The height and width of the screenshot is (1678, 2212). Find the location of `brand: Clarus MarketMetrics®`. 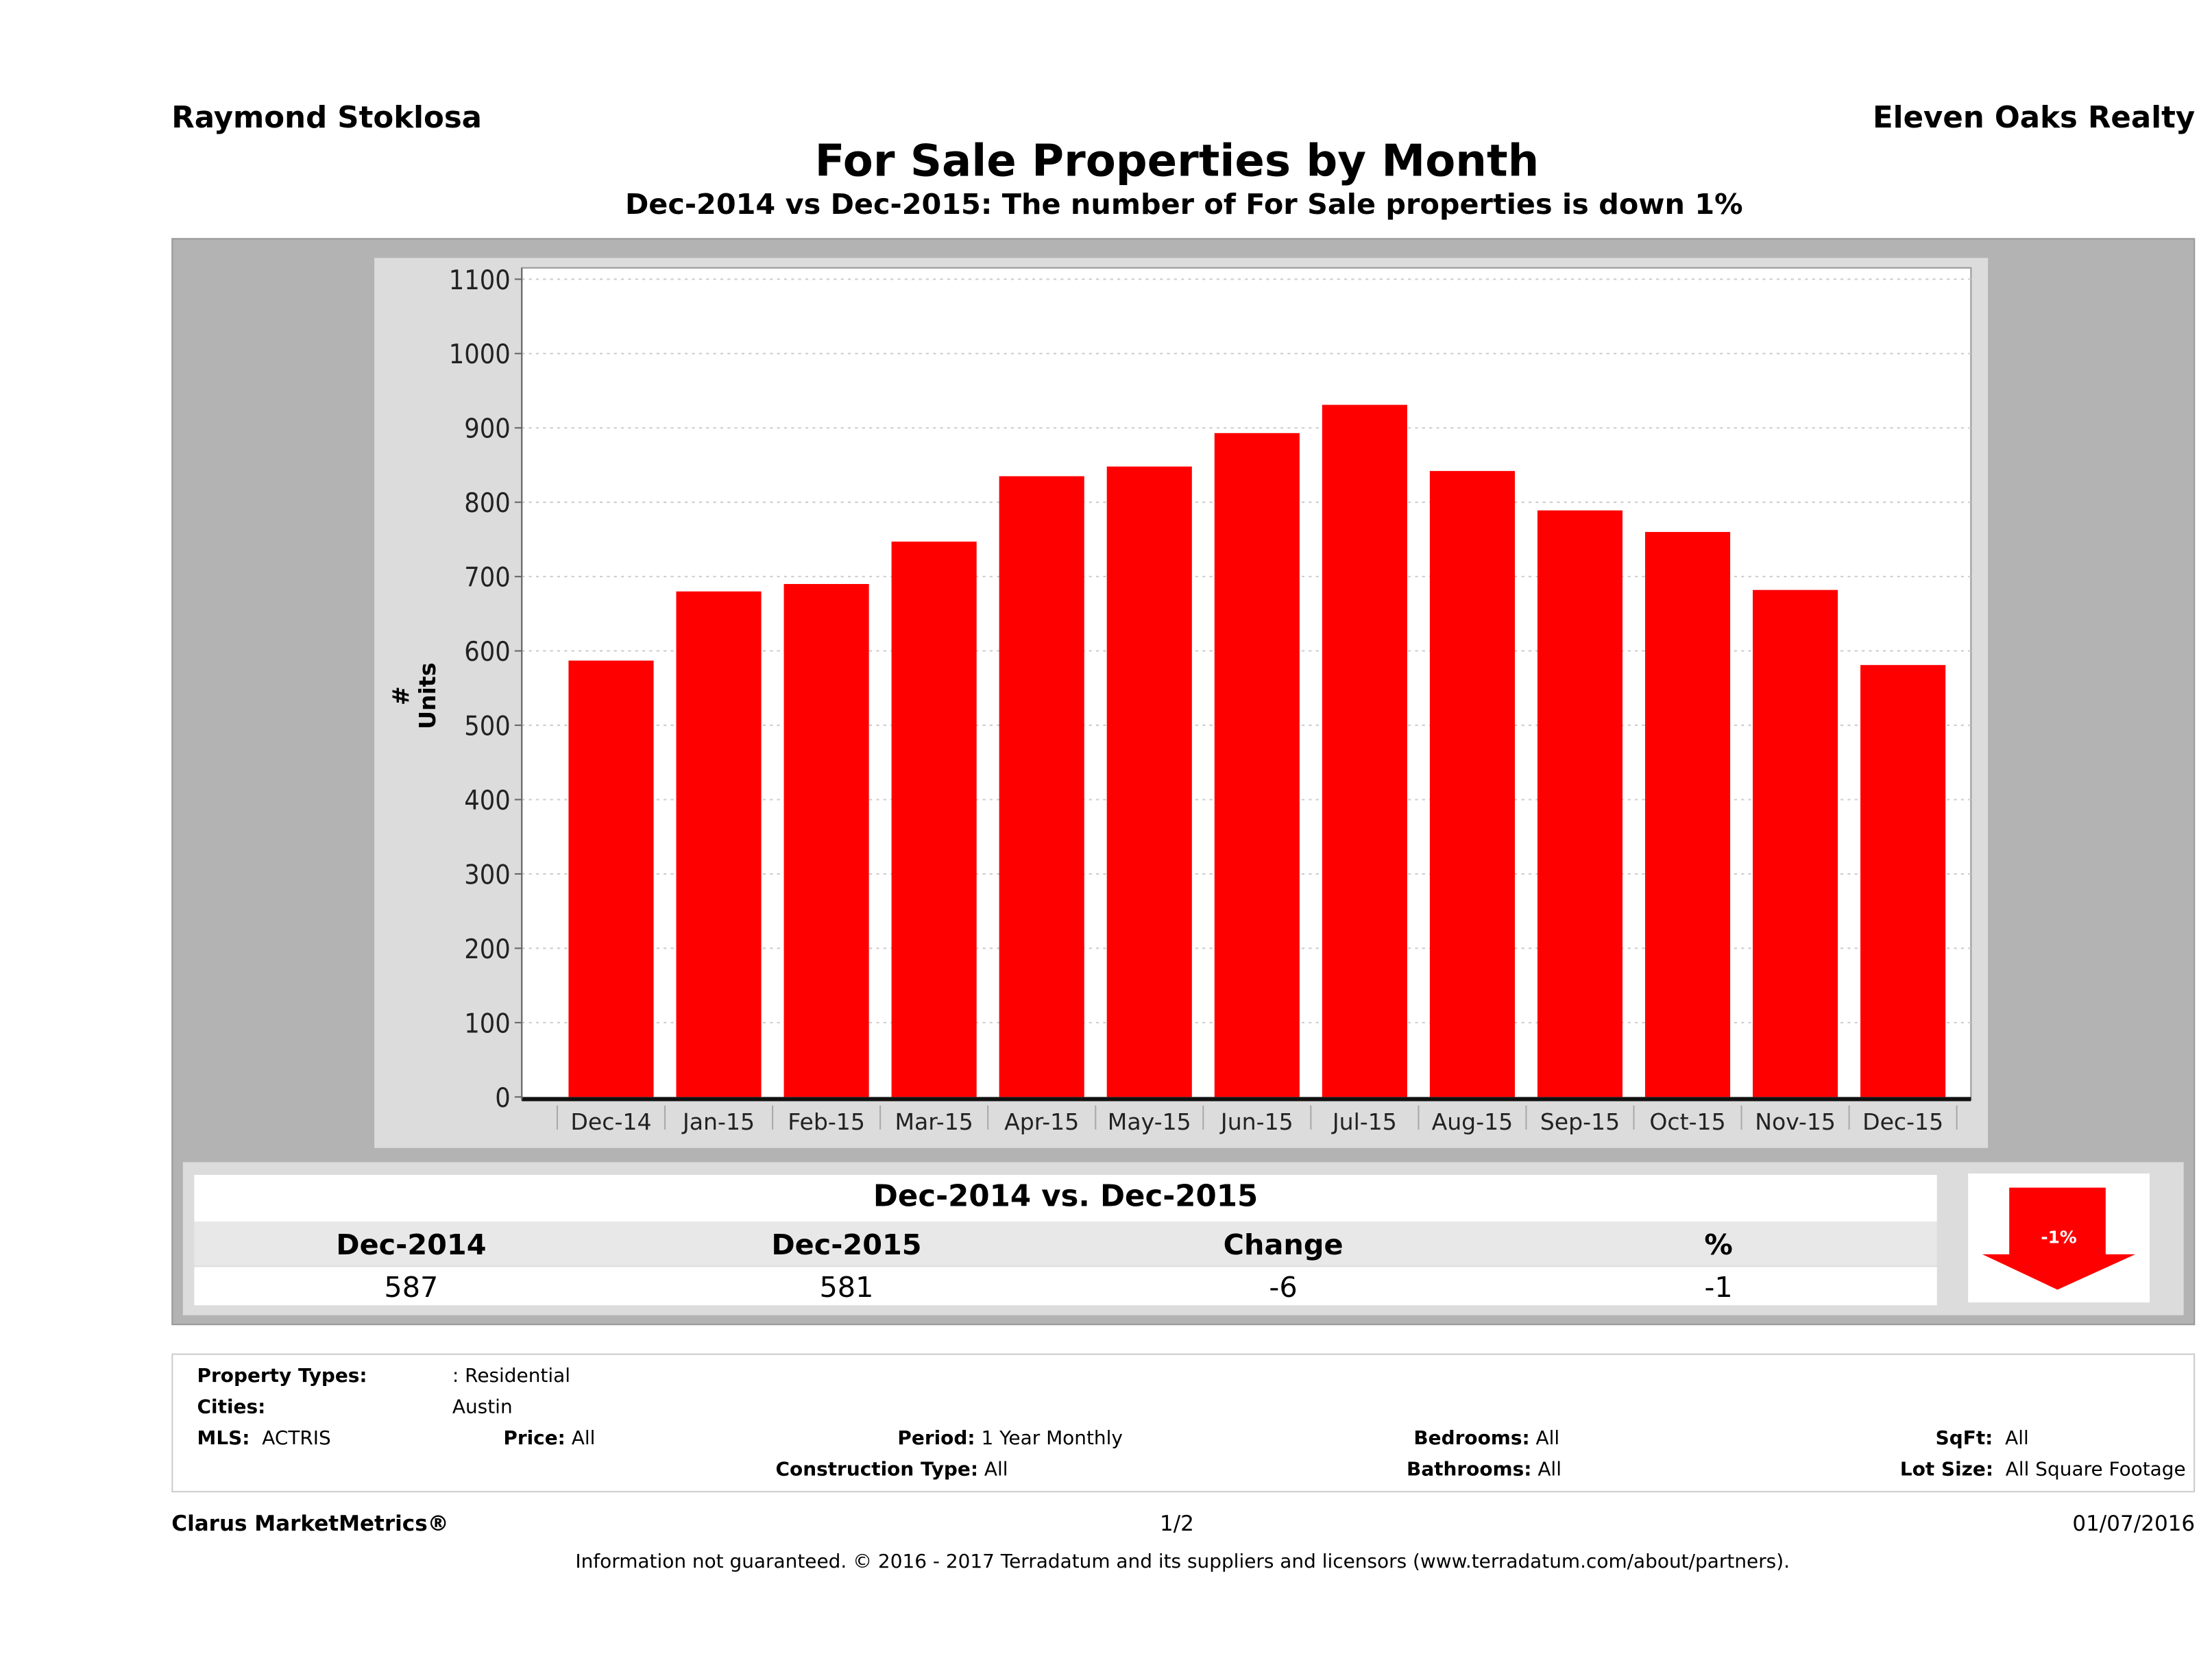

brand: Clarus MarketMetrics® is located at coordinates (310, 1524).